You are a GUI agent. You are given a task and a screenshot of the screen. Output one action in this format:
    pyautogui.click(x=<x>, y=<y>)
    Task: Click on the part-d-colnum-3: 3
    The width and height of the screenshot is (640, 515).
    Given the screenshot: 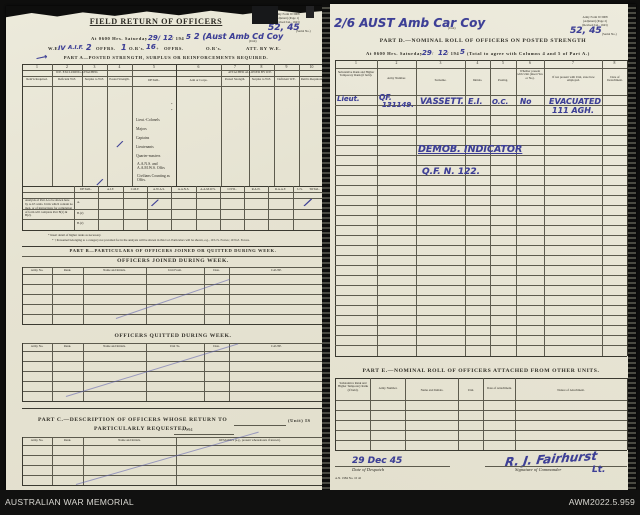 What is the action you would take?
    pyautogui.click(x=440, y=63)
    